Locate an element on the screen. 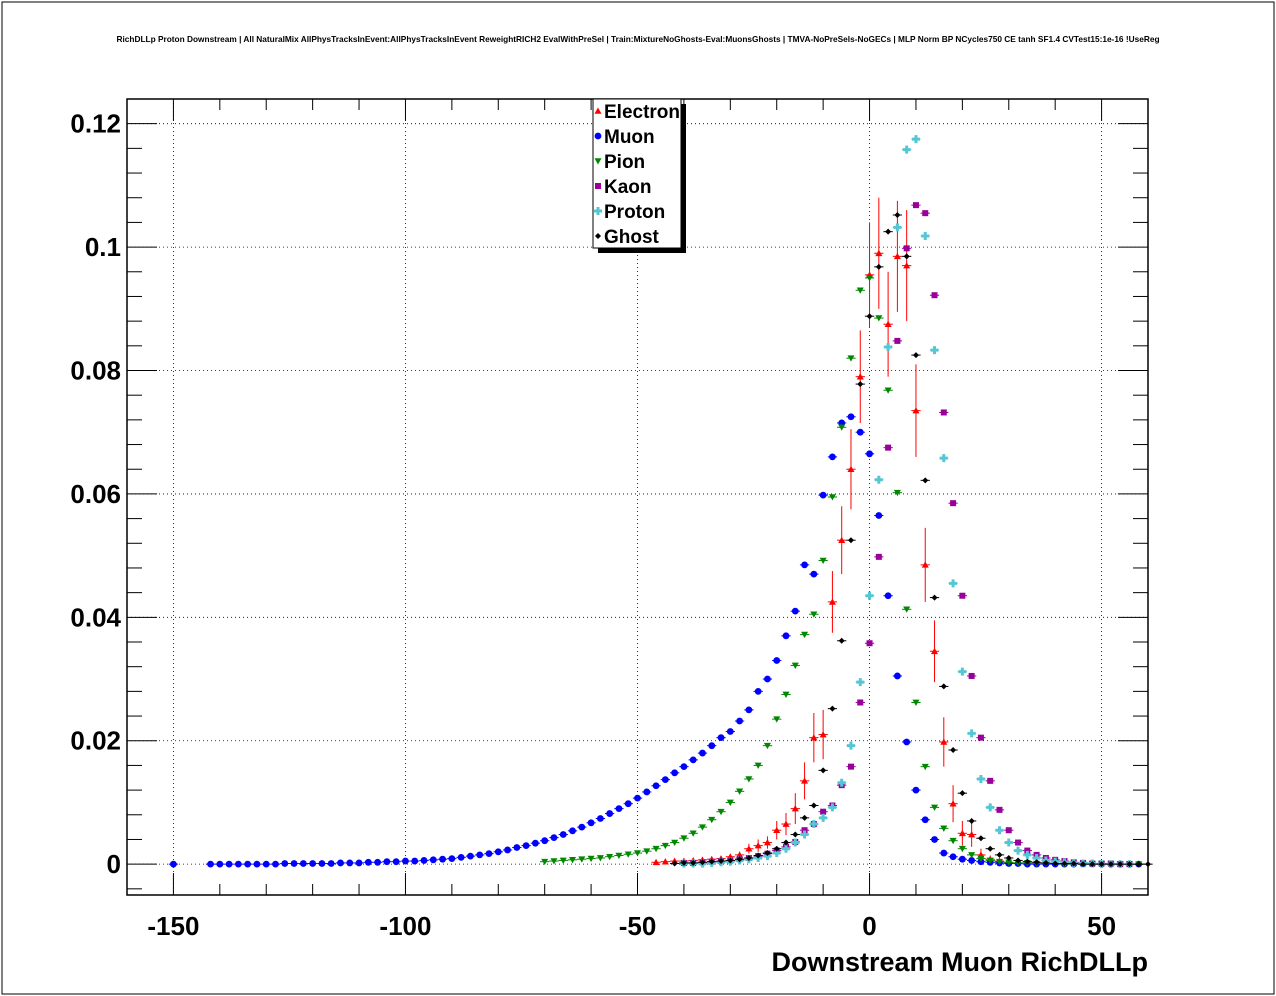 The image size is (1276, 996). x-tick-label: -100 is located at coordinates (405, 926).